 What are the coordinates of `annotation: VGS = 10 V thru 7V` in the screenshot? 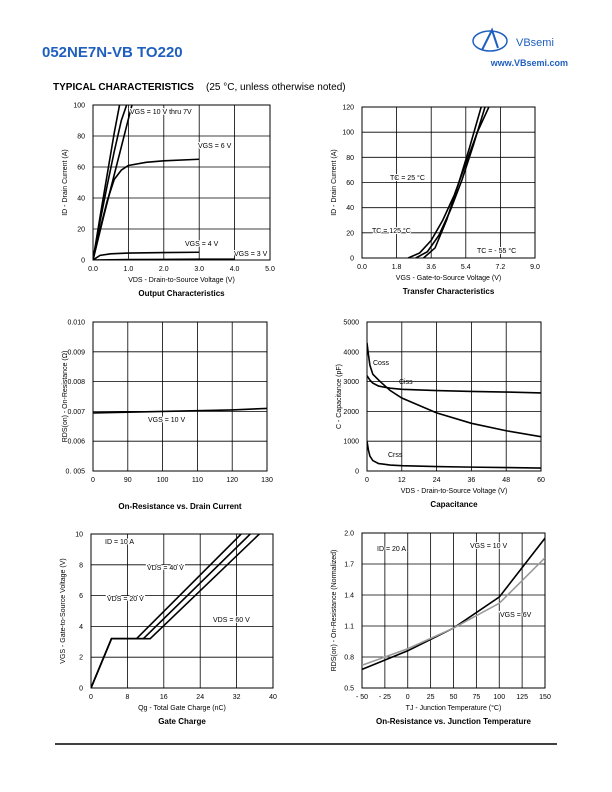 It's located at (161, 112).